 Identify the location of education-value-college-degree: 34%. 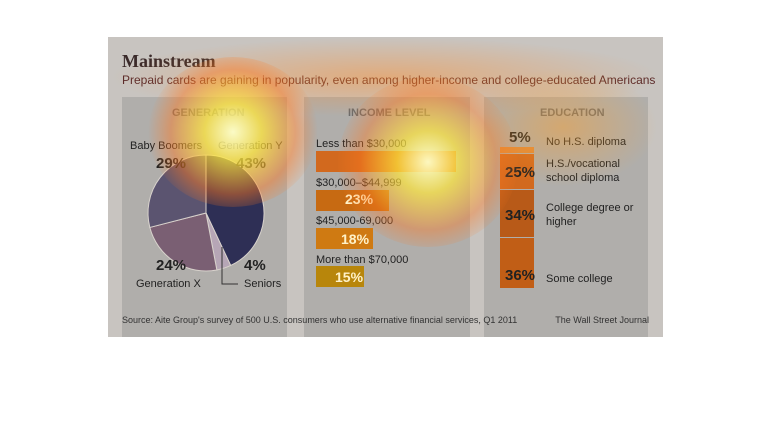
(520, 215).